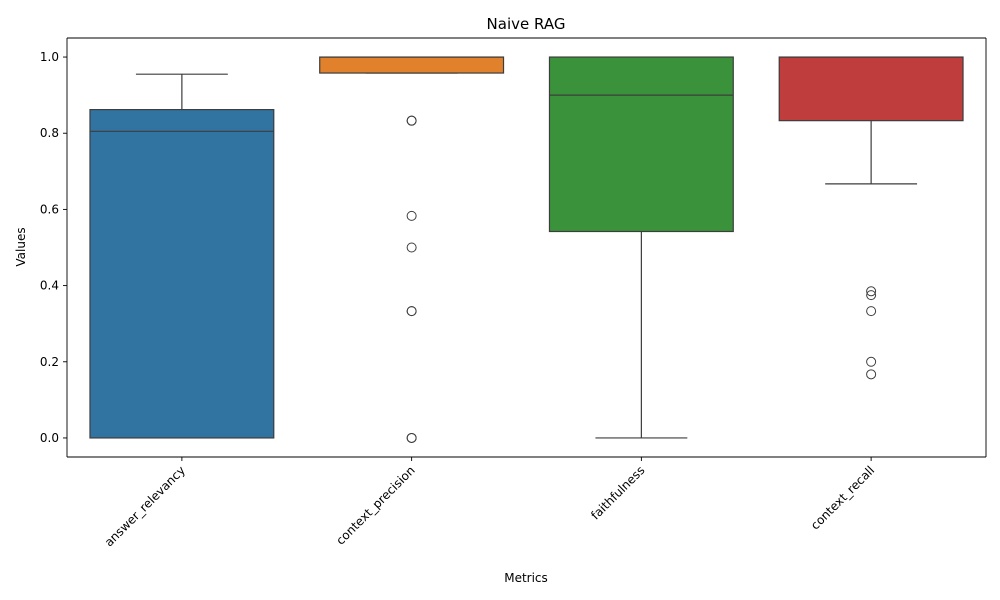 This screenshot has width=1000, height=600. Describe the element at coordinates (375, 505) in the screenshot. I see `x-tick-label-context_precision: context_precision` at that location.